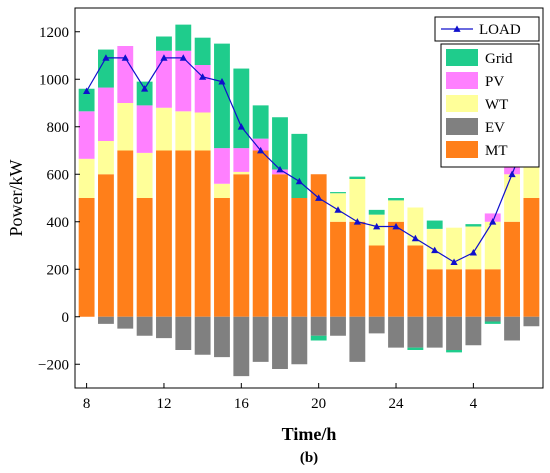  Describe the element at coordinates (87, 404) in the screenshot. I see `x-tick-label: 8` at that location.